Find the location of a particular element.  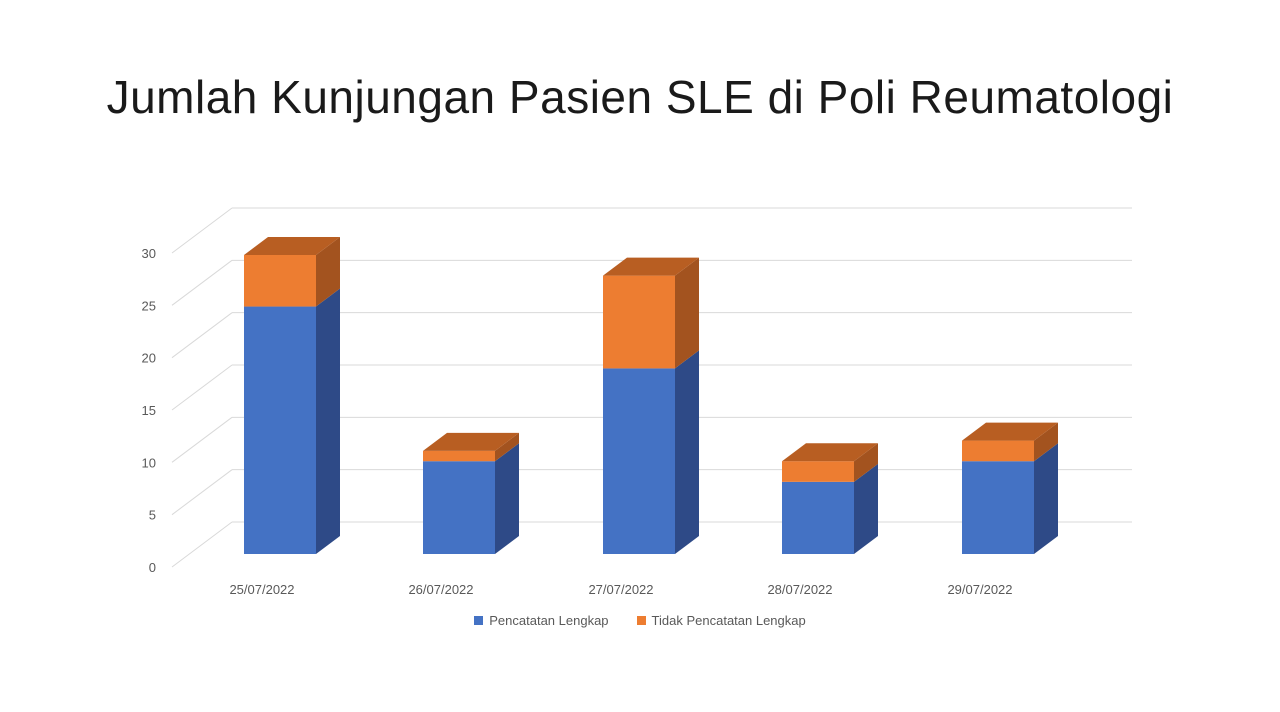

legend-swatch-orange is located at coordinates (641, 620).